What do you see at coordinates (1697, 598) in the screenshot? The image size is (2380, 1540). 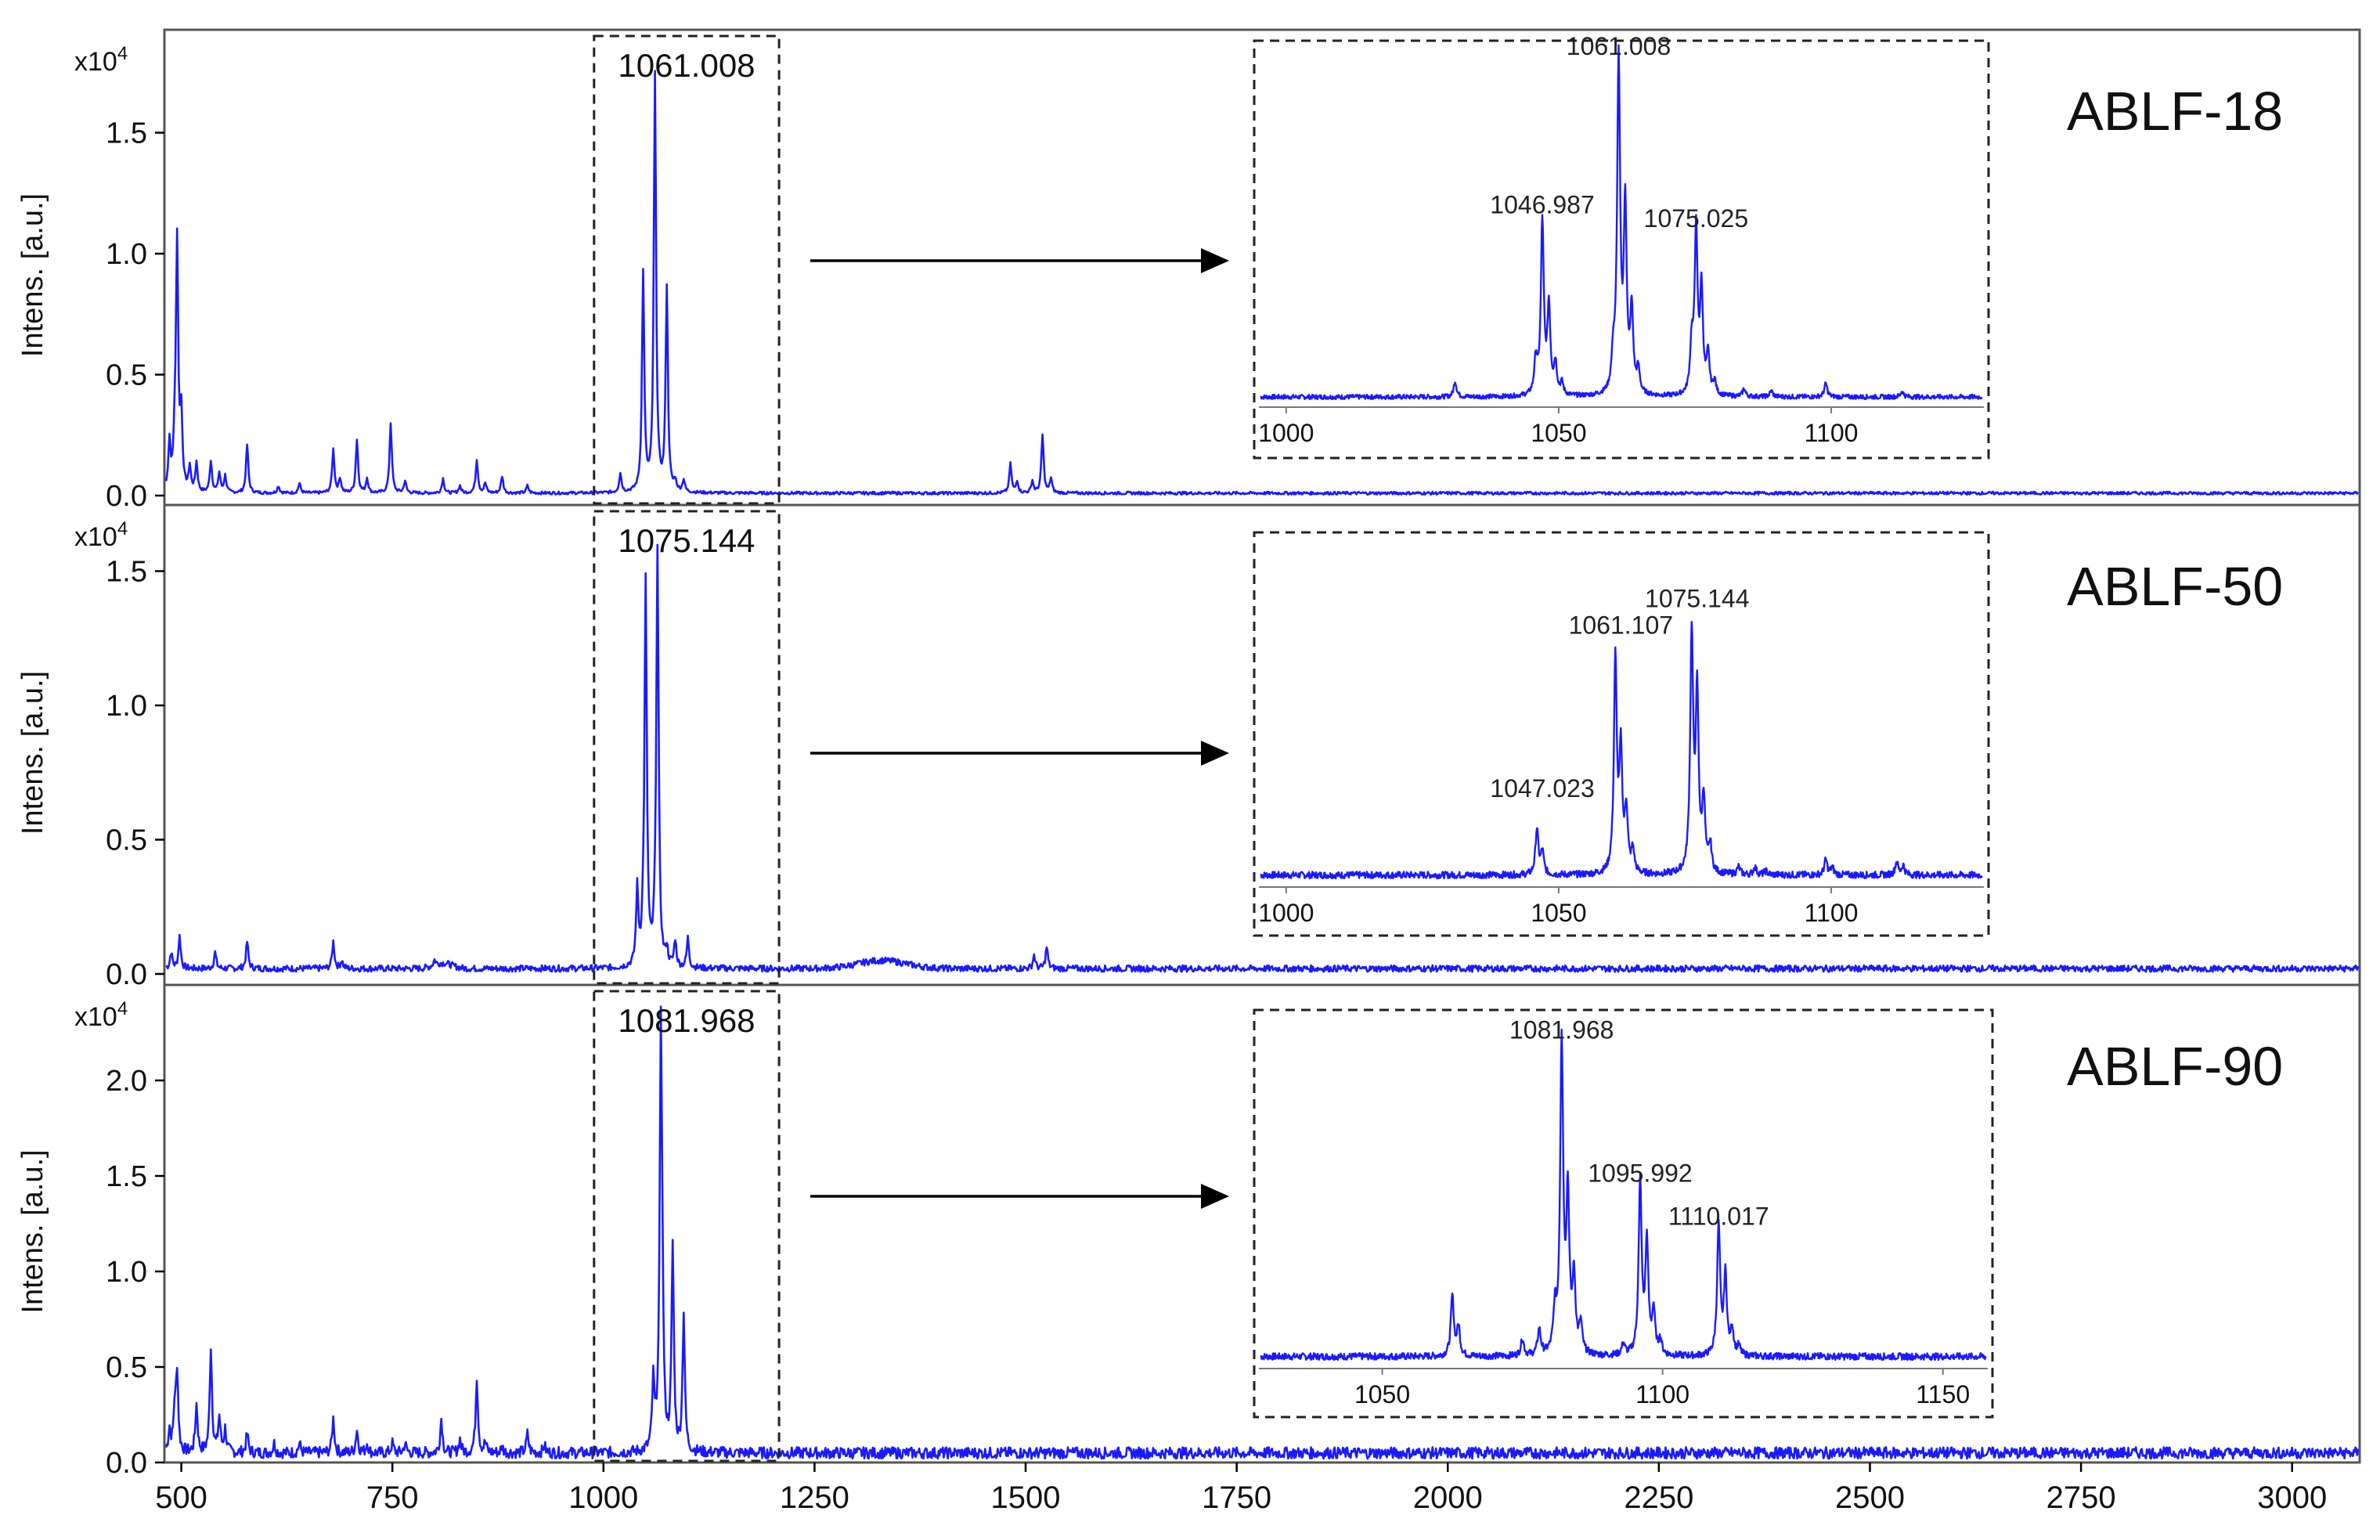 I see `inset-peak-label: 1075.144` at bounding box center [1697, 598].